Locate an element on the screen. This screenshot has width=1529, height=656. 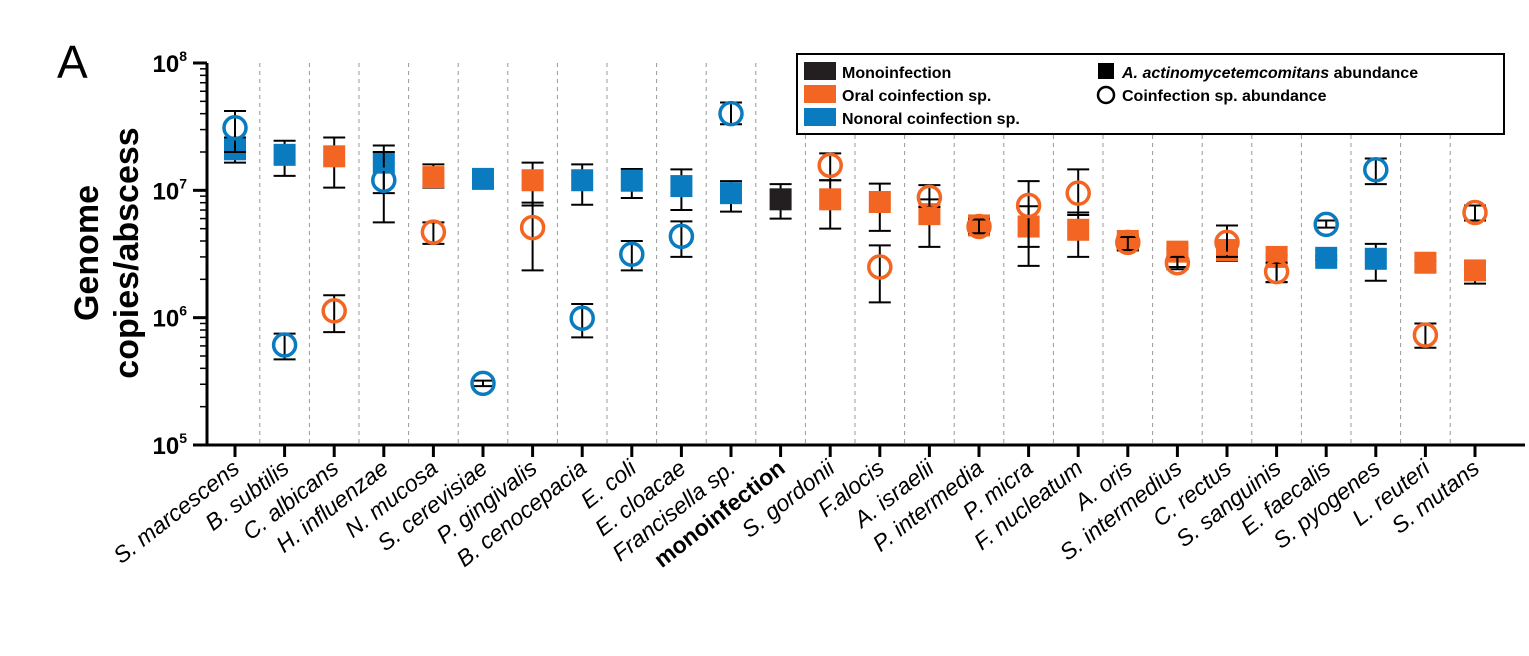
legend-circle-marker is located at coordinates (1106, 95).